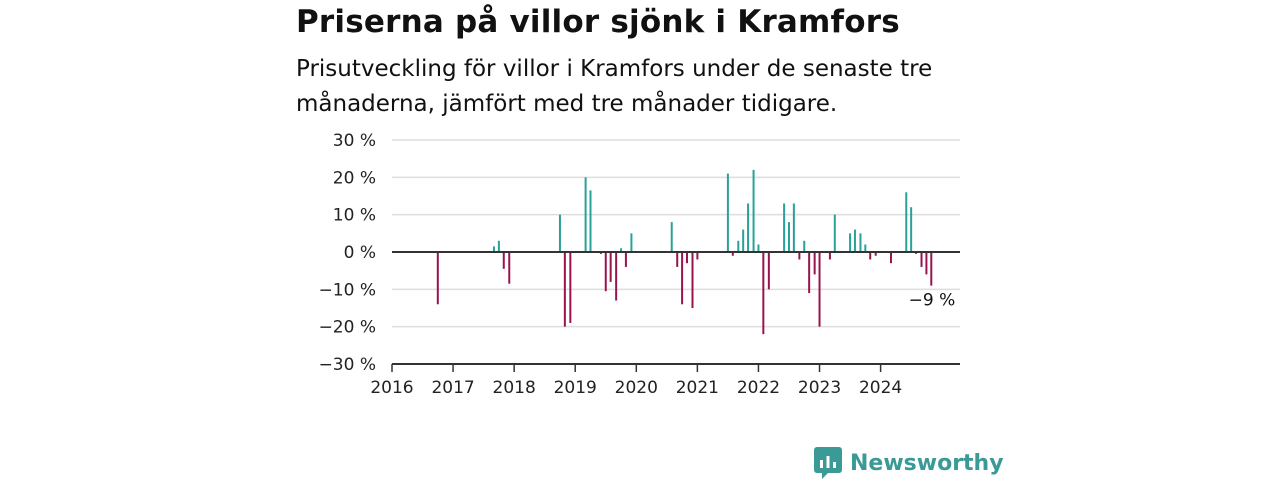 The height and width of the screenshot is (480, 1280). I want to click on x-tick-label: 2020, so click(636, 388).